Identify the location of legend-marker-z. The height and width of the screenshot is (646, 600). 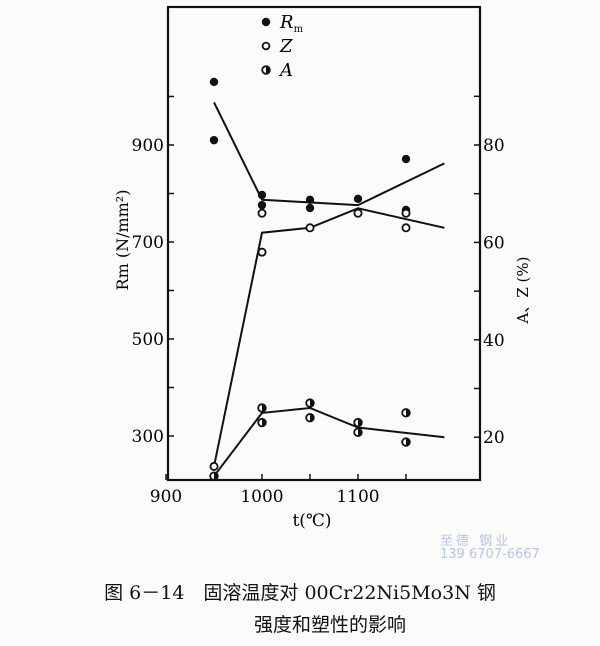
(266, 46).